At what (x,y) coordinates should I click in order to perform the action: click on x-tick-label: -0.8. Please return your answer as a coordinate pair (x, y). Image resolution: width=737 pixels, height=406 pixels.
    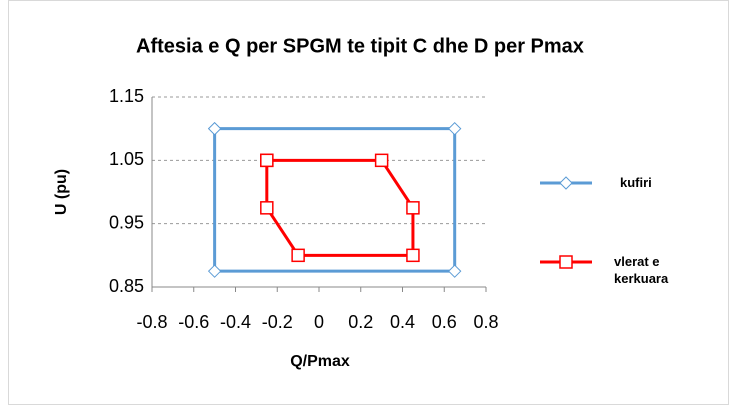
    Looking at the image, I should click on (151, 322).